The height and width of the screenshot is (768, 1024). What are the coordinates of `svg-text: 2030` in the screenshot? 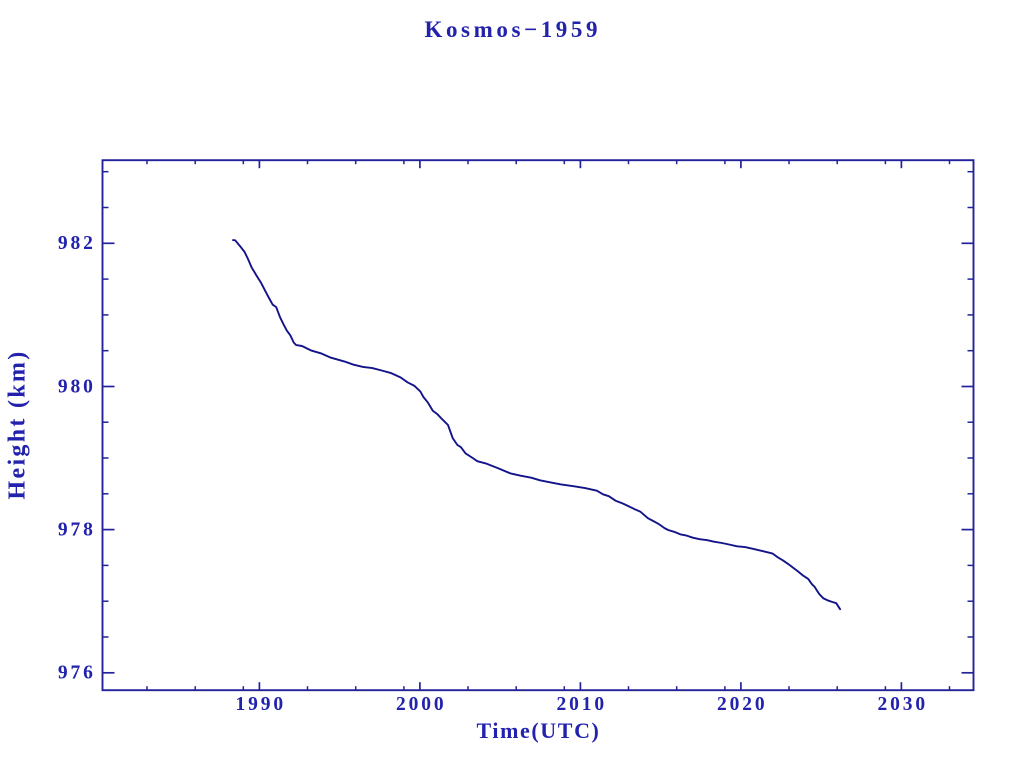 It's located at (902, 704).